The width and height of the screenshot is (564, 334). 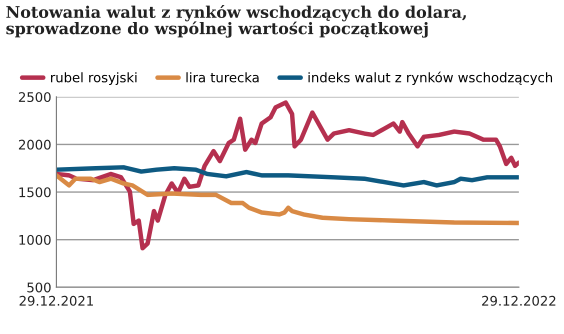 I want to click on legend-label: lira turecka, so click(x=222, y=77).